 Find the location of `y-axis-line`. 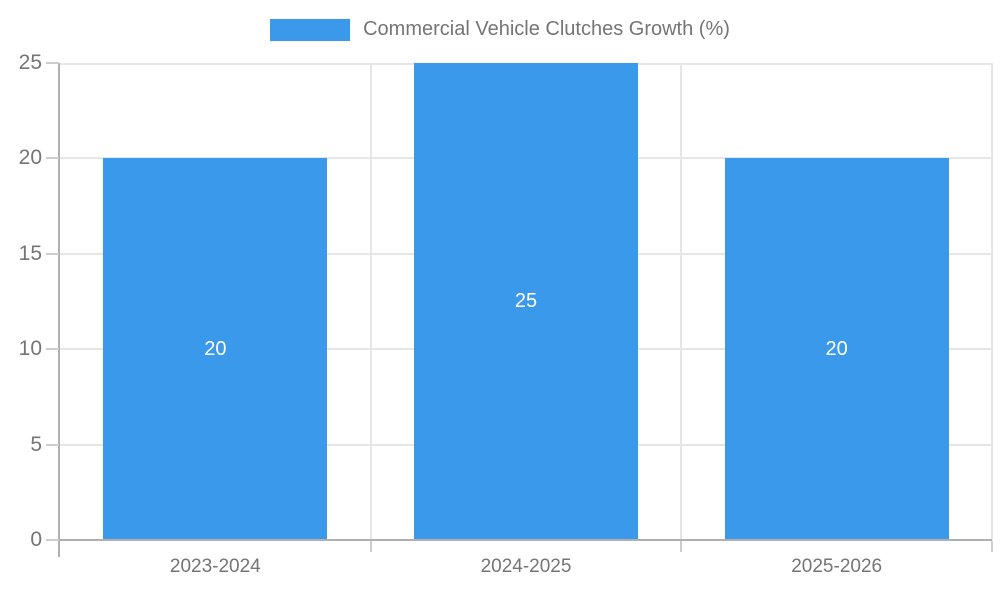

y-axis-line is located at coordinates (59, 310).